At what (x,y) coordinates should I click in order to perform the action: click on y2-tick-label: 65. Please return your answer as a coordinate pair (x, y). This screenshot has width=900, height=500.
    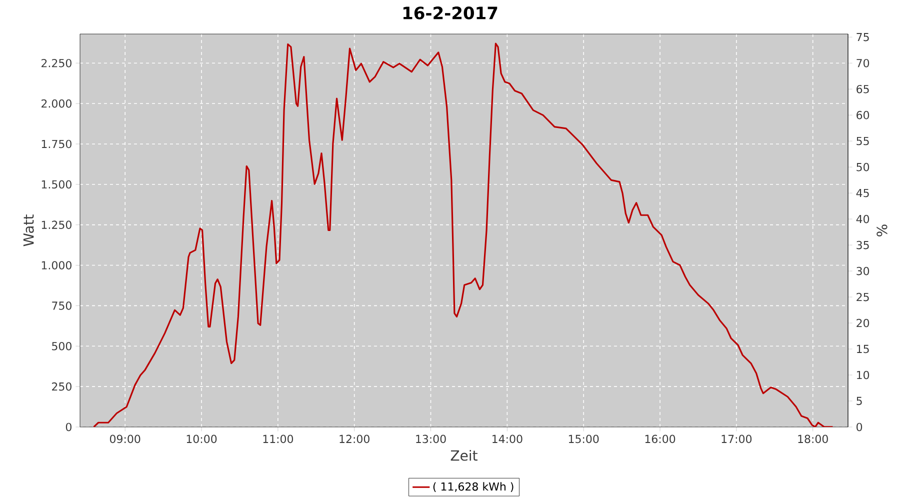
    Looking at the image, I should click on (862, 89).